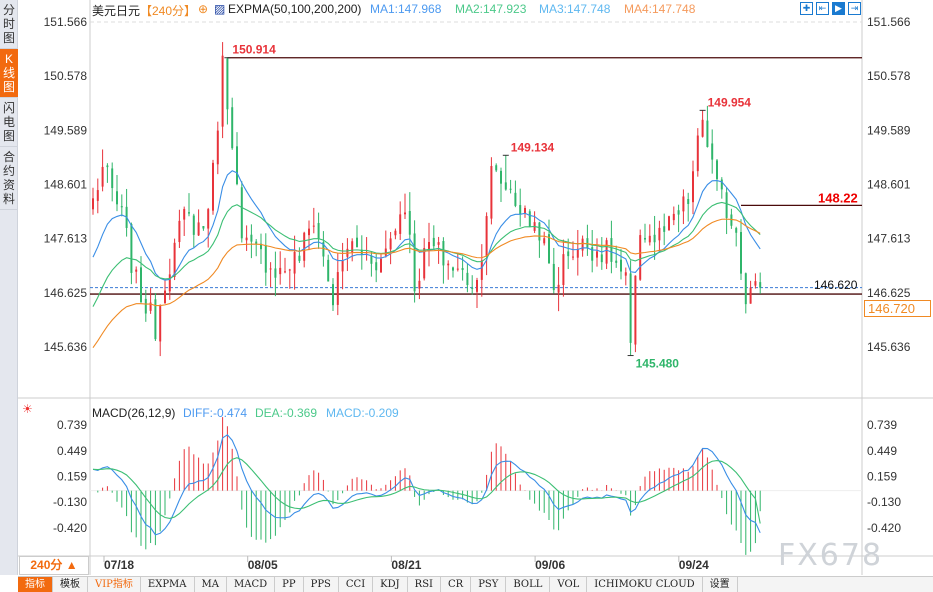 This screenshot has width=933, height=592. What do you see at coordinates (168, 584) in the screenshot?
I see `indicator-tab: EXPMA` at bounding box center [168, 584].